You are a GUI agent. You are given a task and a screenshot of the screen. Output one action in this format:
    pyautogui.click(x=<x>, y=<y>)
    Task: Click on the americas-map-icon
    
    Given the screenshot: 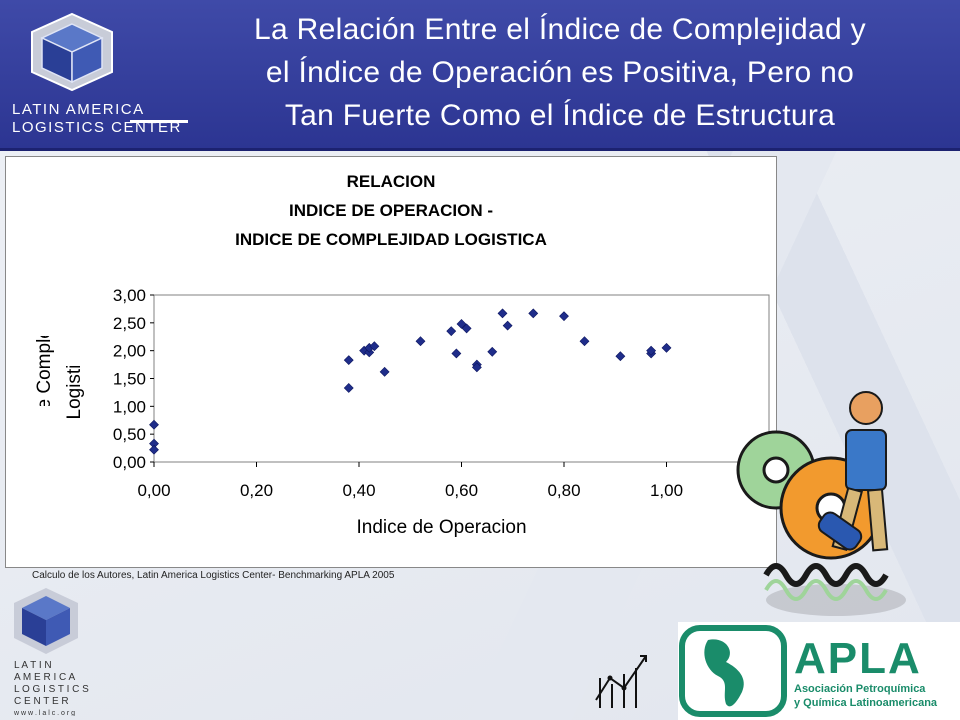 What is the action you would take?
    pyautogui.click(x=733, y=671)
    